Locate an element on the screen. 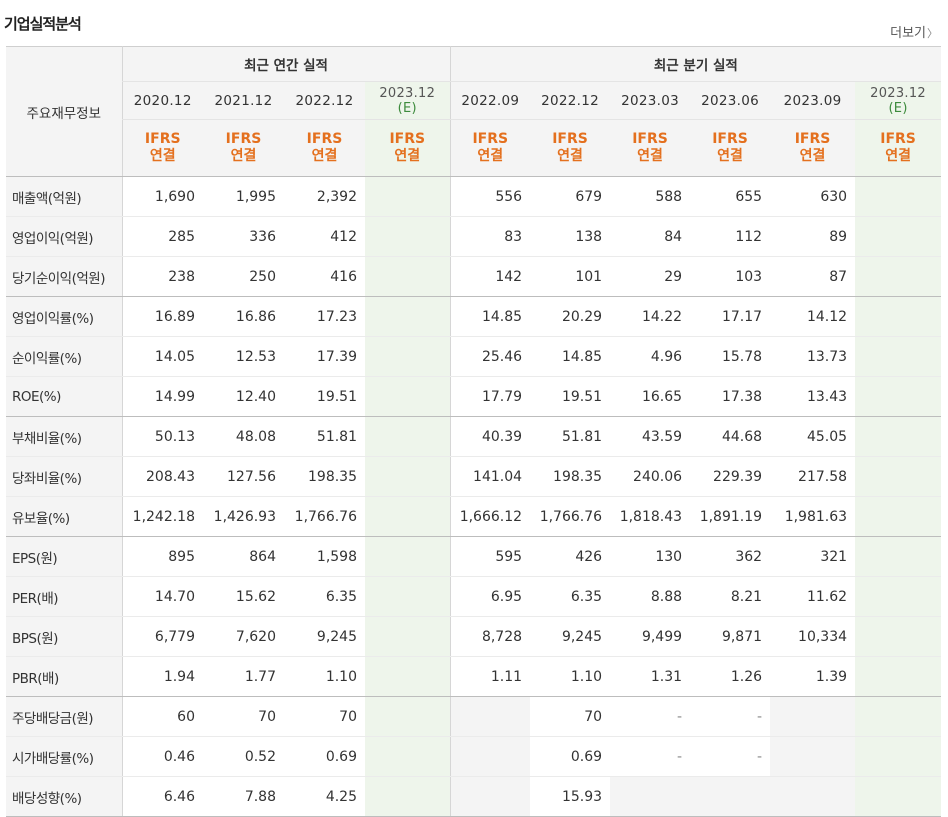 Image resolution: width=948 pixels, height=817 pixels. quarter-value-cell: 1,891.19 is located at coordinates (730, 516).